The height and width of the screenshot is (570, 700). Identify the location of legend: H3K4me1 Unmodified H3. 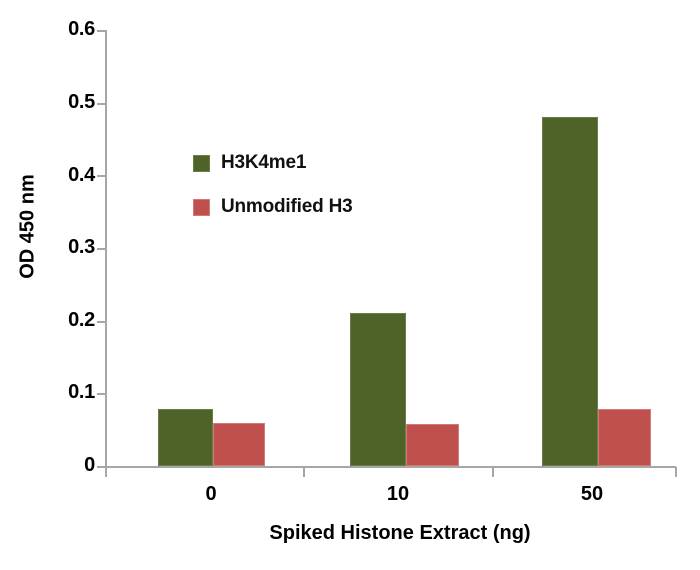
(273, 196).